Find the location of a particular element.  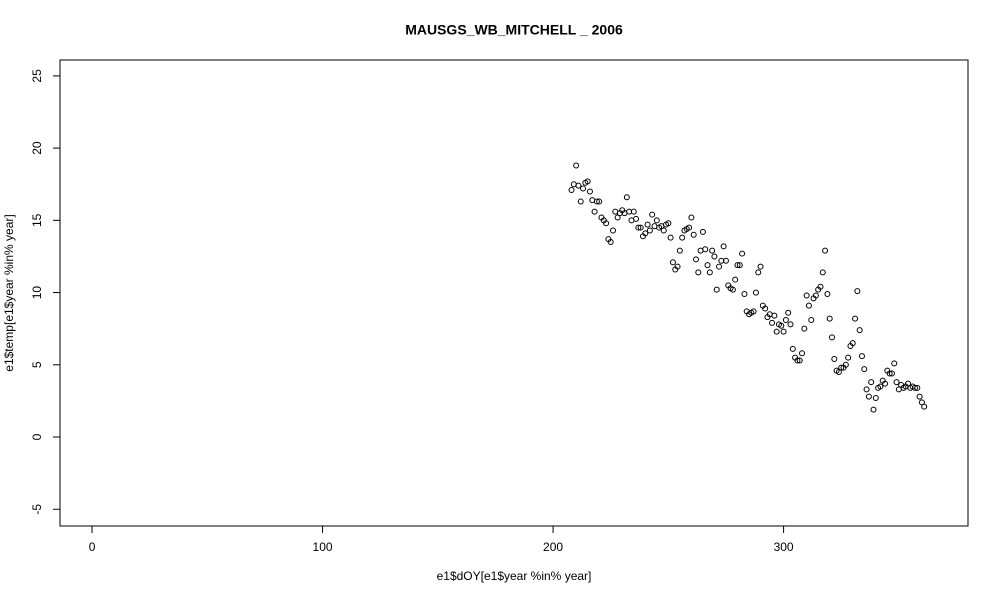

y-axis-label: e1$temp[e1$year %in% year] is located at coordinates (9, 292).